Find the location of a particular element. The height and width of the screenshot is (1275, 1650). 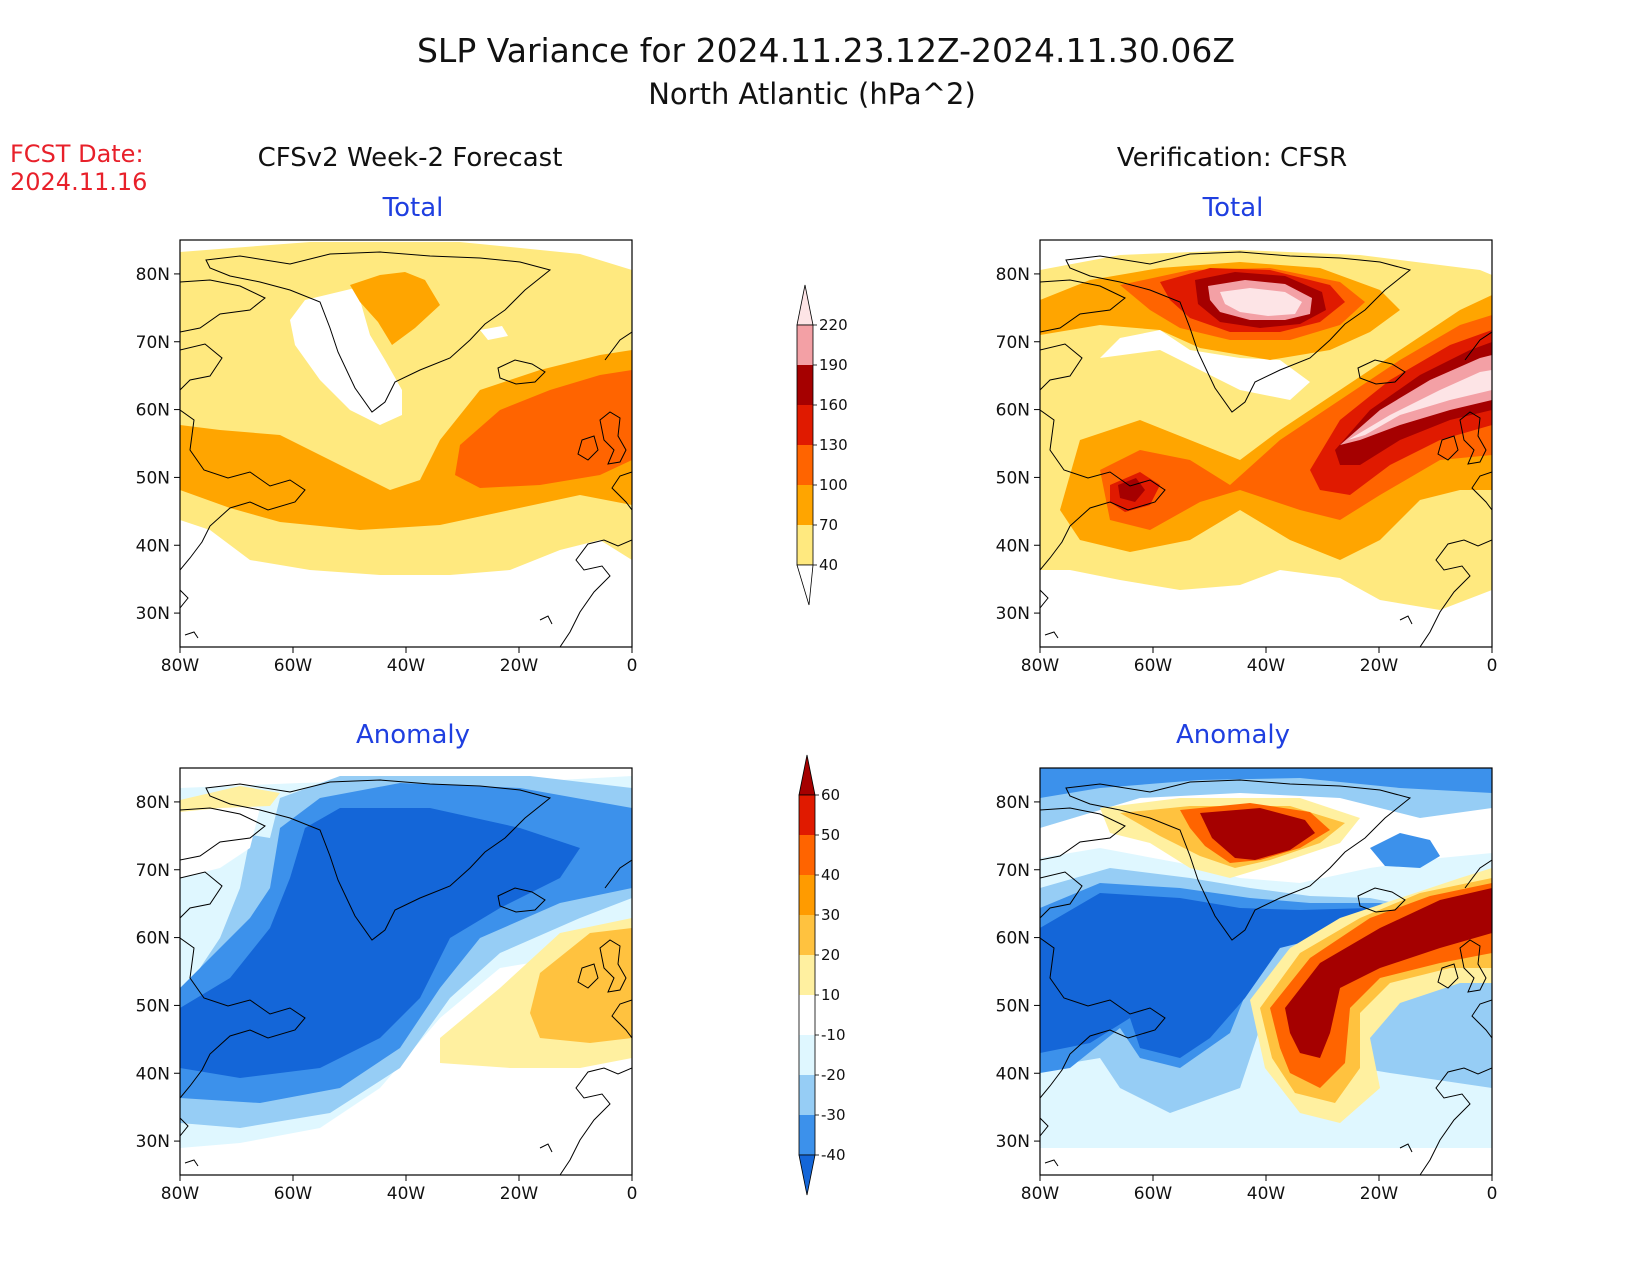

colorbar-label: 60 is located at coordinates (830, 795).